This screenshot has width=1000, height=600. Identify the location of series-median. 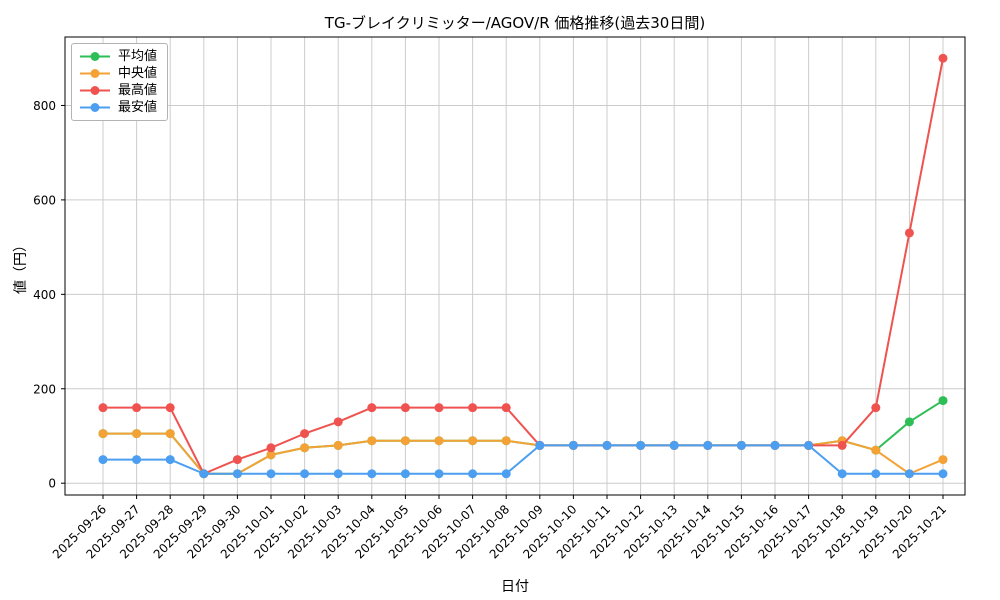
(523, 454).